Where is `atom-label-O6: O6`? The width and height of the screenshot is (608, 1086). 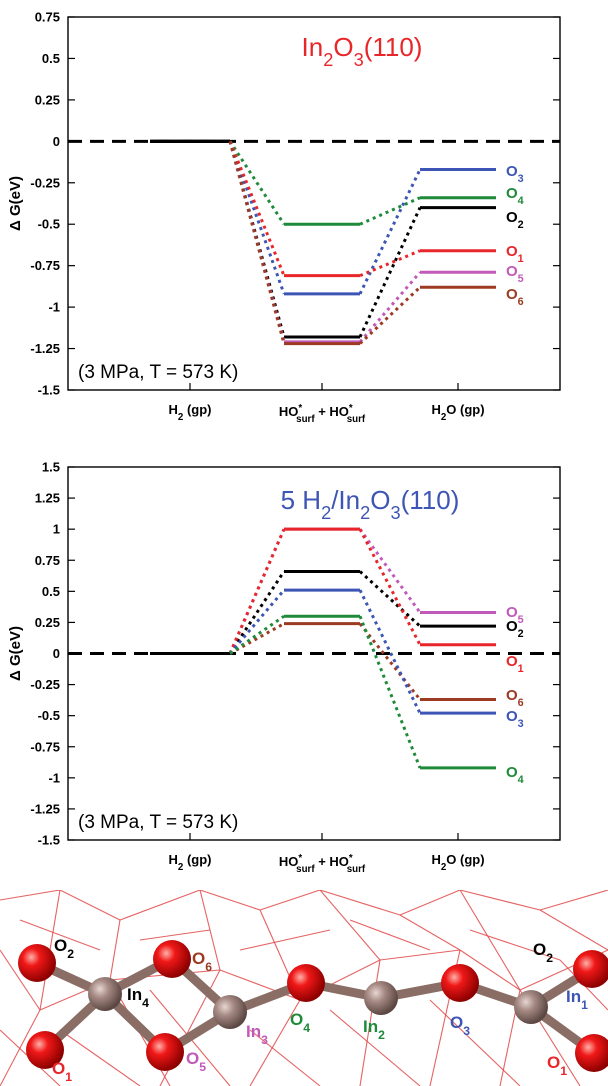
atom-label-O6: O6 is located at coordinates (202, 961).